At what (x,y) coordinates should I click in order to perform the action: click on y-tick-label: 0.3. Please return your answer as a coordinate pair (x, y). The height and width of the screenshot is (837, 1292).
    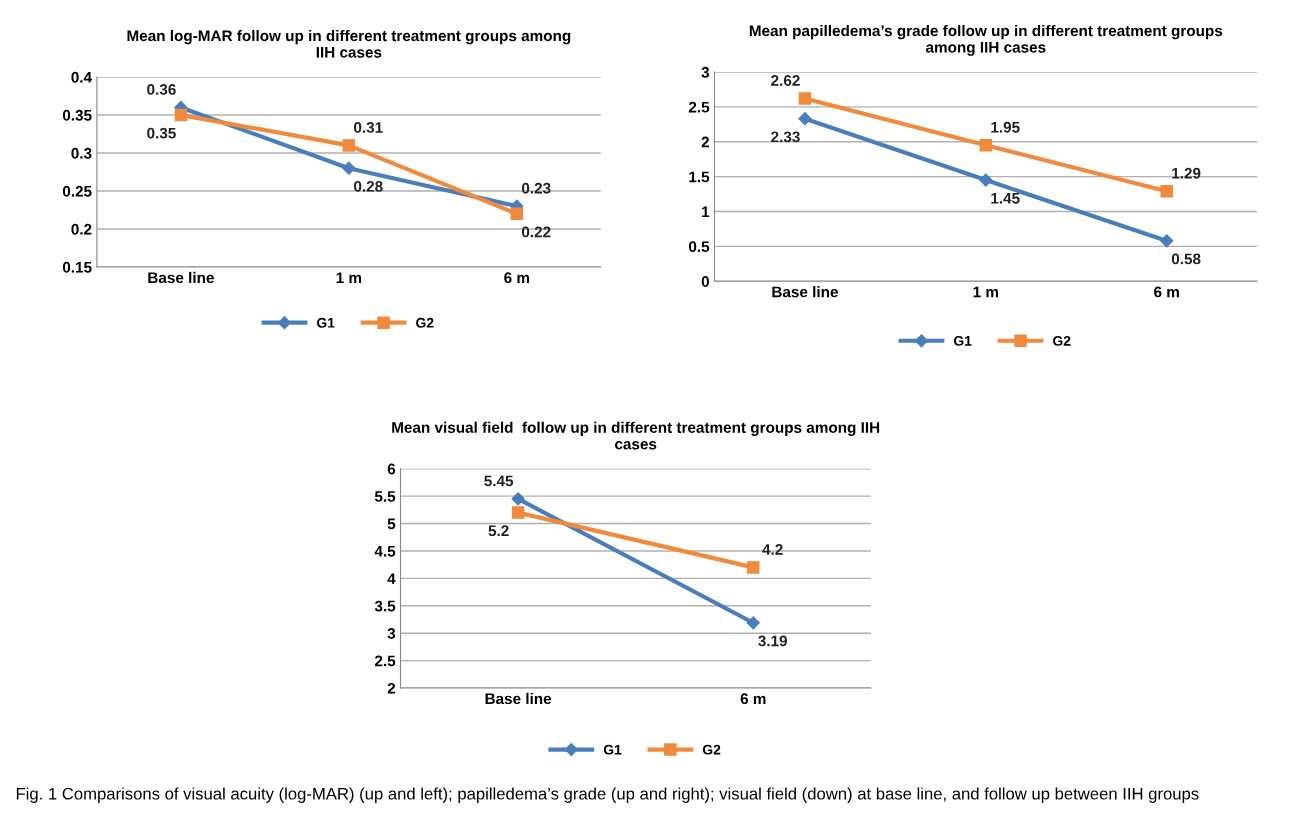
    Looking at the image, I should click on (81, 153).